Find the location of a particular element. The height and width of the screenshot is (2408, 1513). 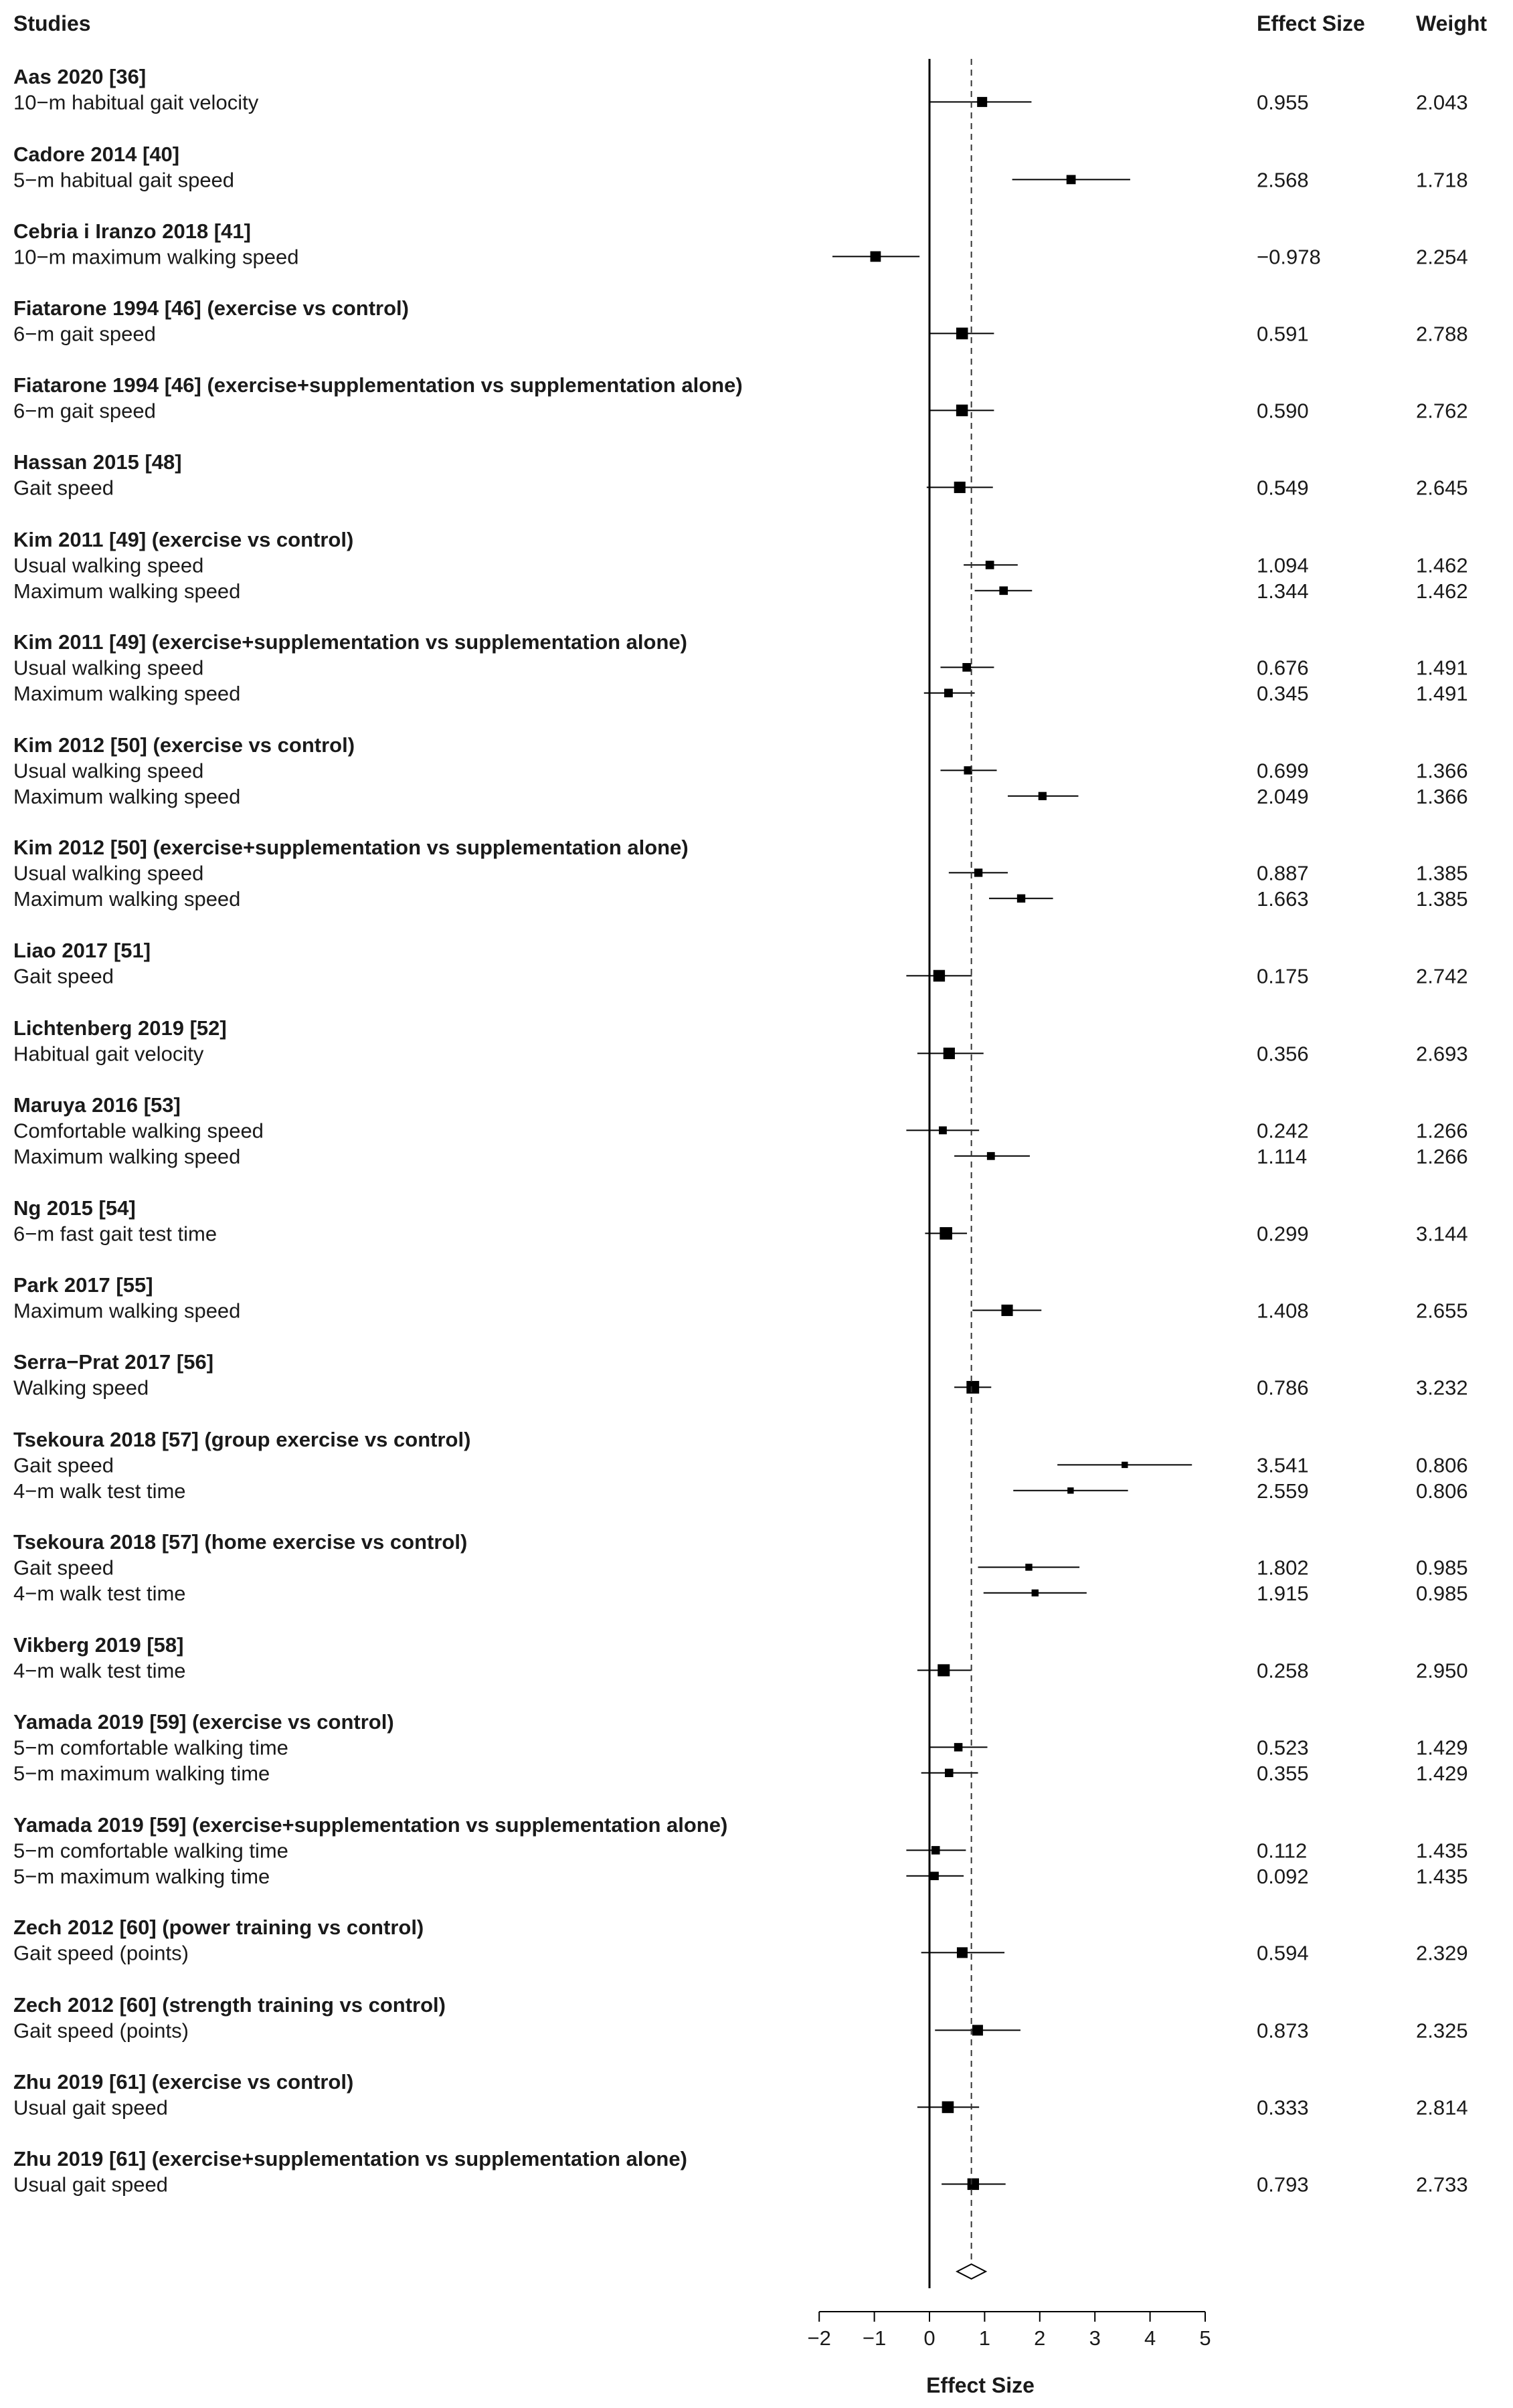

x-tick-label: 1 is located at coordinates (985, 2338).